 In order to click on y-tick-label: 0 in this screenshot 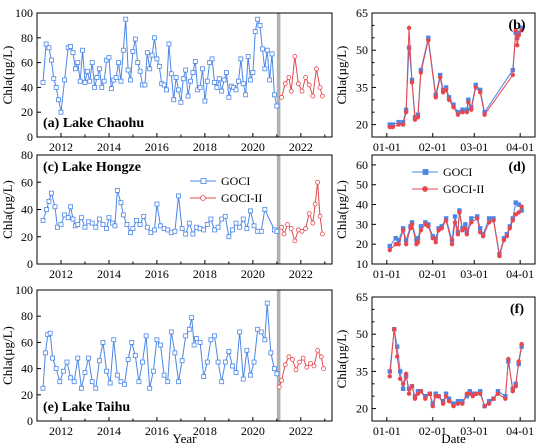, I will do `click(30, 421)`.